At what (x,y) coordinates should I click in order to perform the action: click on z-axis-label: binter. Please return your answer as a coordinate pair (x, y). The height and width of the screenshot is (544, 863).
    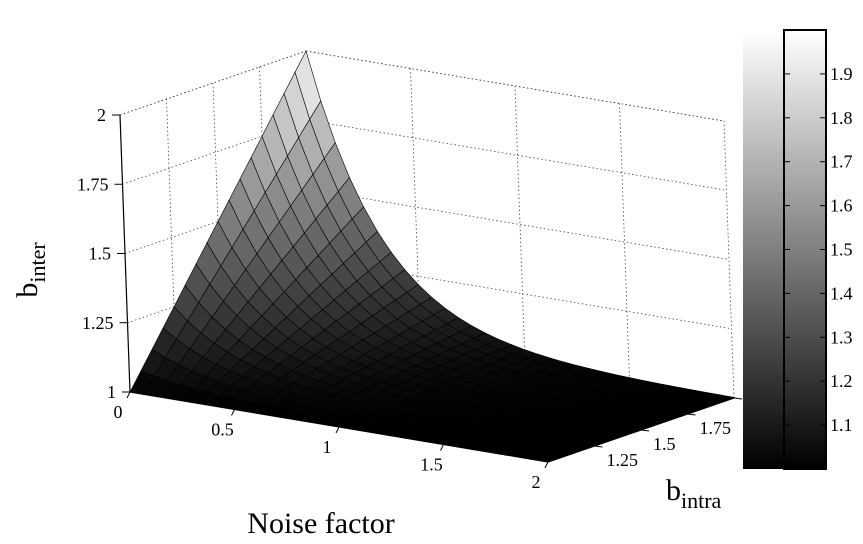
    Looking at the image, I should click on (30, 270).